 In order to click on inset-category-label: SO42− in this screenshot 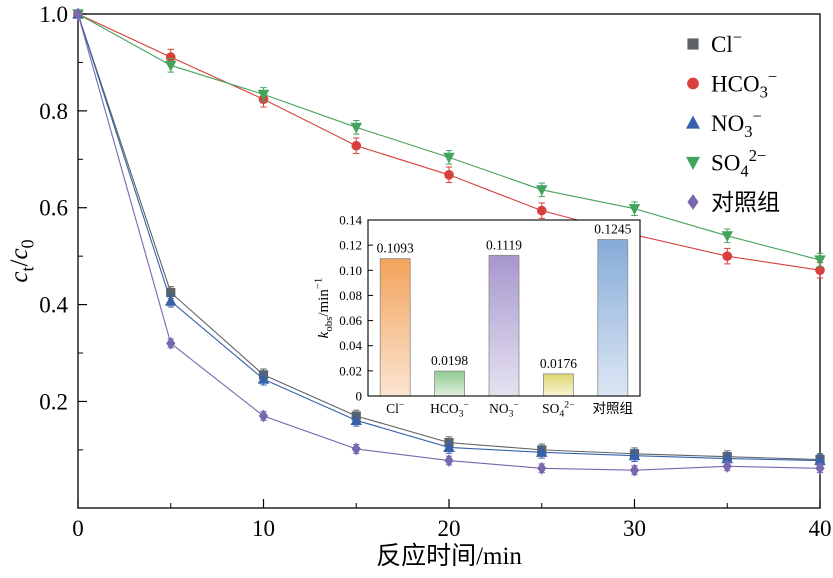, I will do `click(558, 409)`.